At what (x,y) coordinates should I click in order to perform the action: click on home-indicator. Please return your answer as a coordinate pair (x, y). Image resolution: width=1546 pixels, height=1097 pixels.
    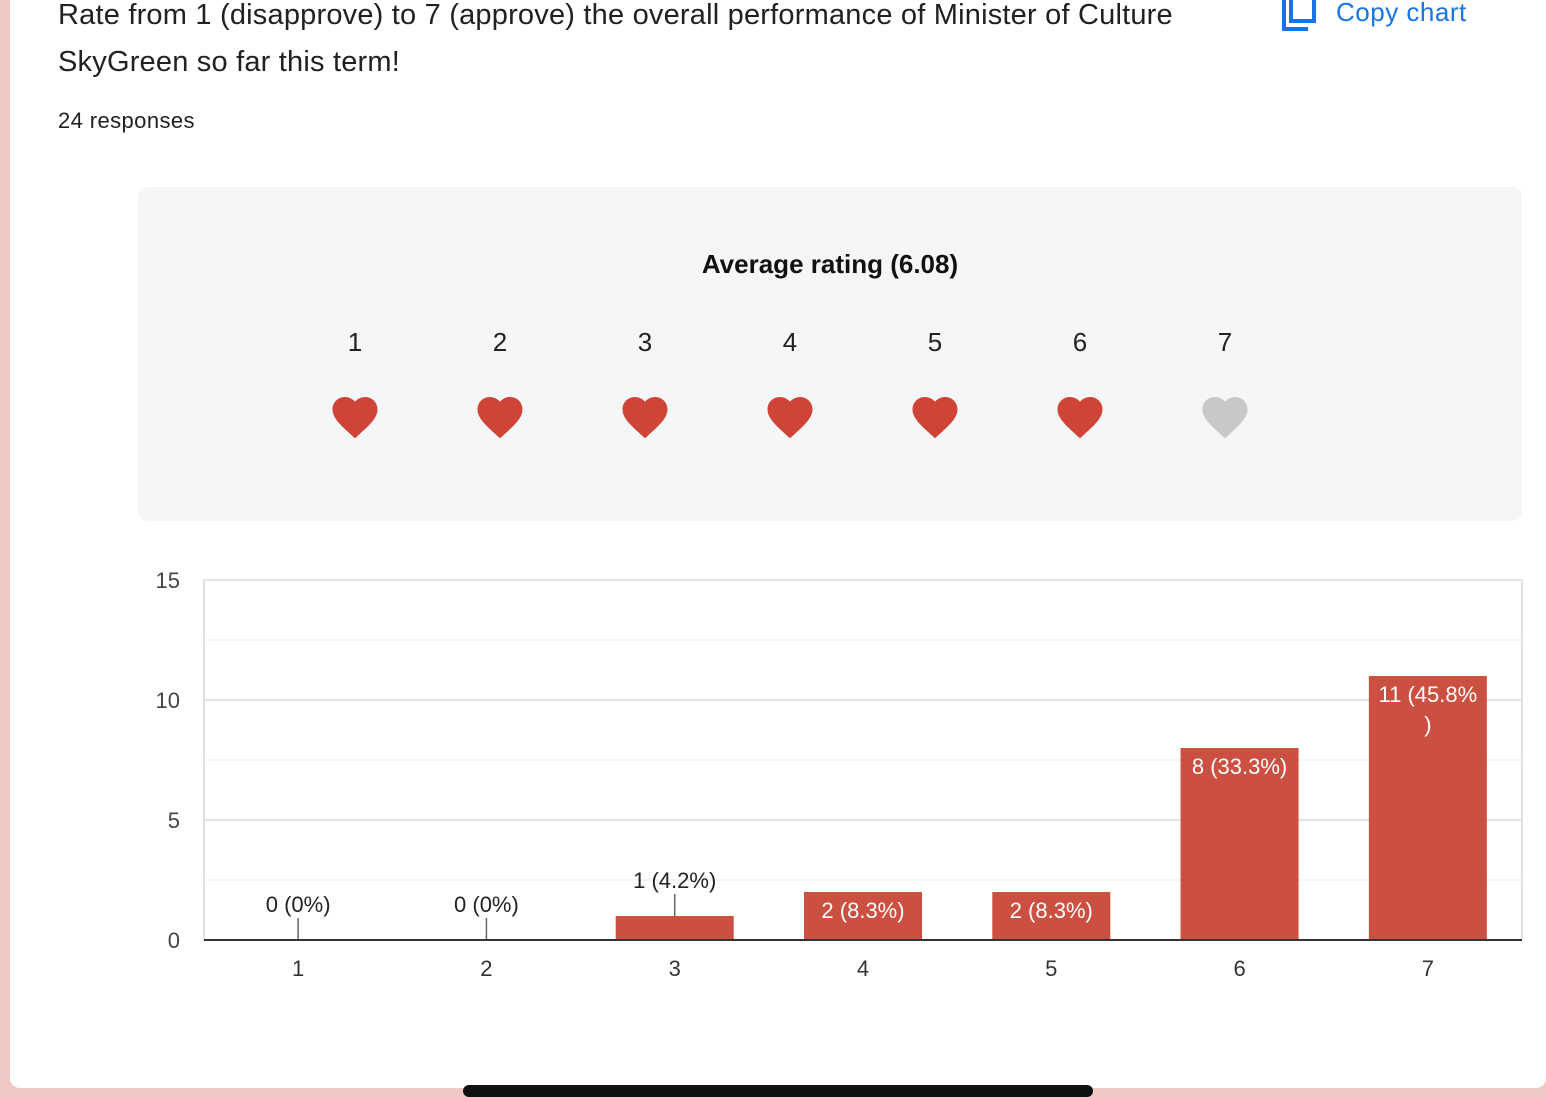
    Looking at the image, I should click on (778, 1091).